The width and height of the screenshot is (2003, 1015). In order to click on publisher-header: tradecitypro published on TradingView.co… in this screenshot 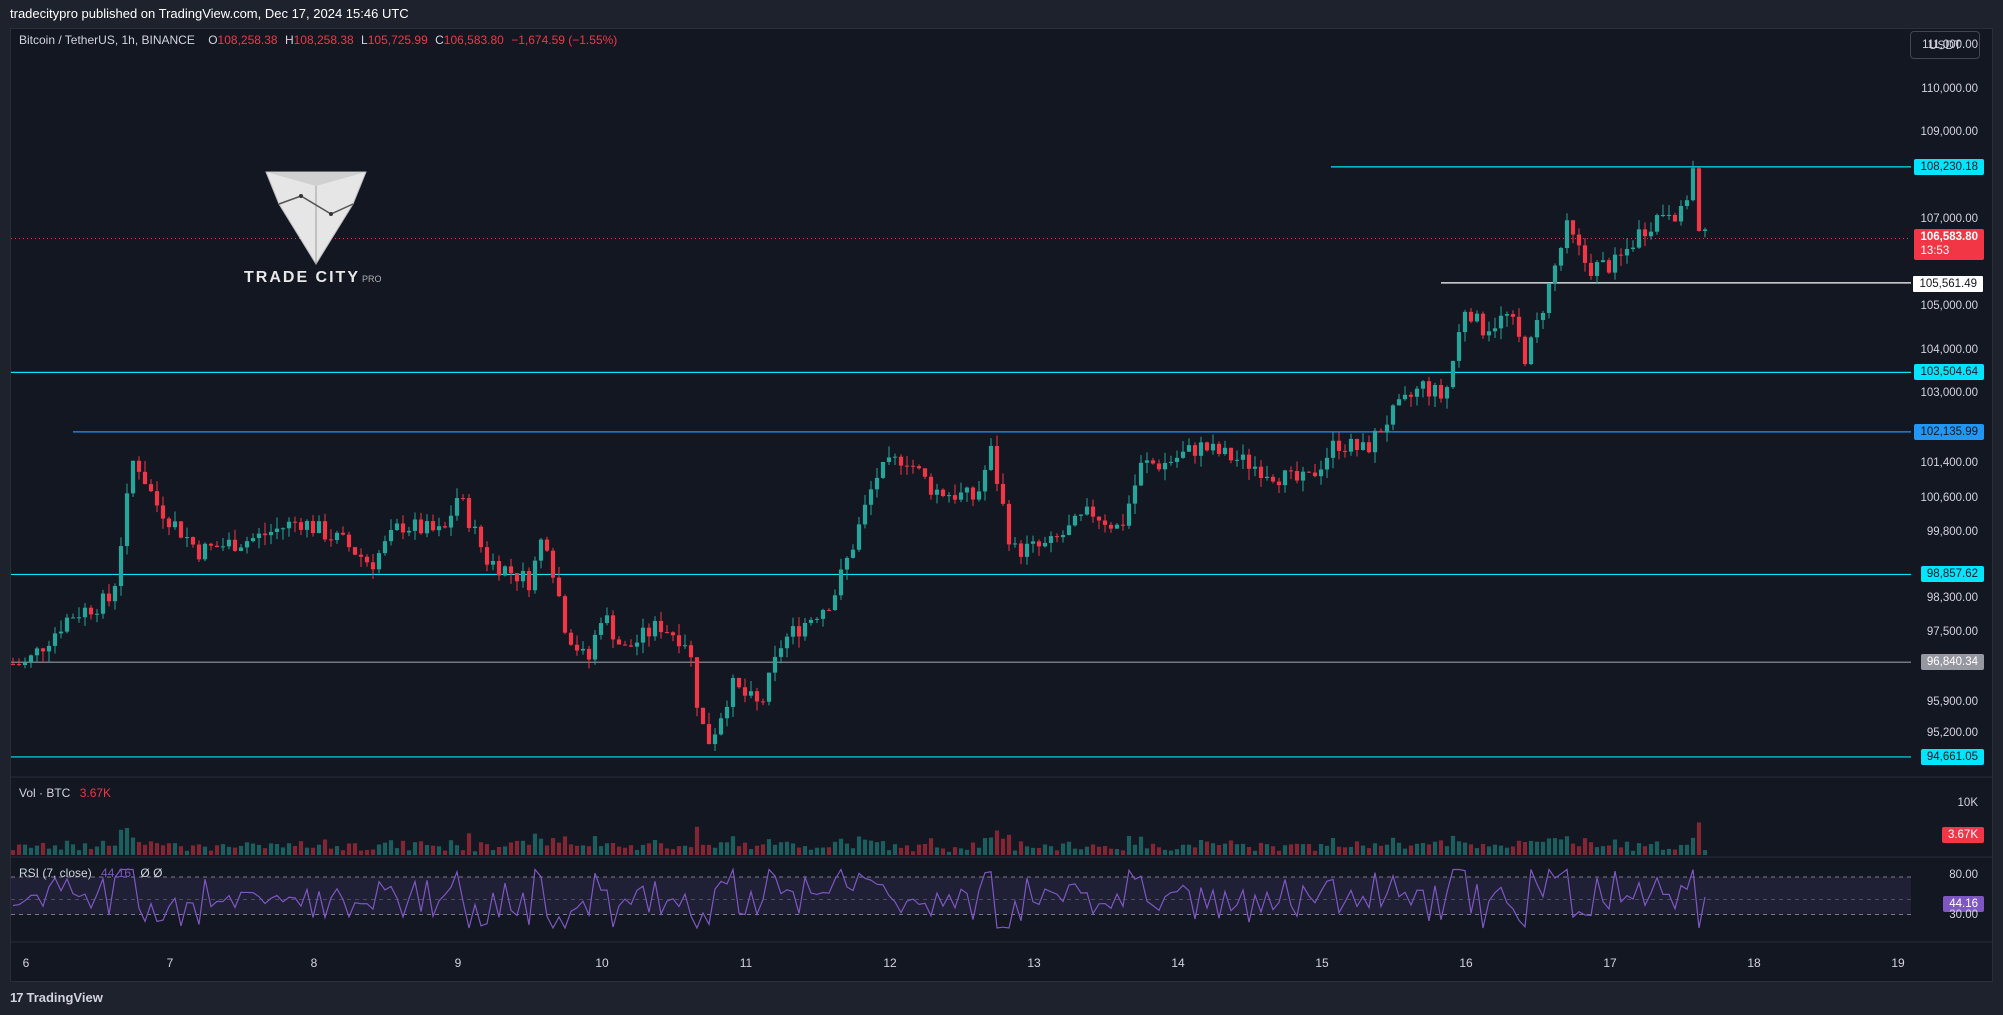, I will do `click(1001, 14)`.